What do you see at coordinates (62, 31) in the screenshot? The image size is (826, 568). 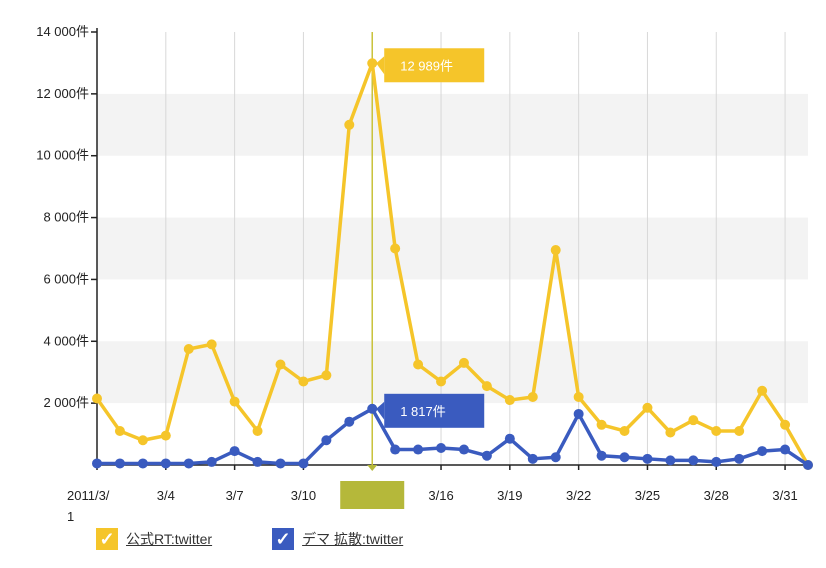 I see `y-tick-label: 14 000件` at bounding box center [62, 31].